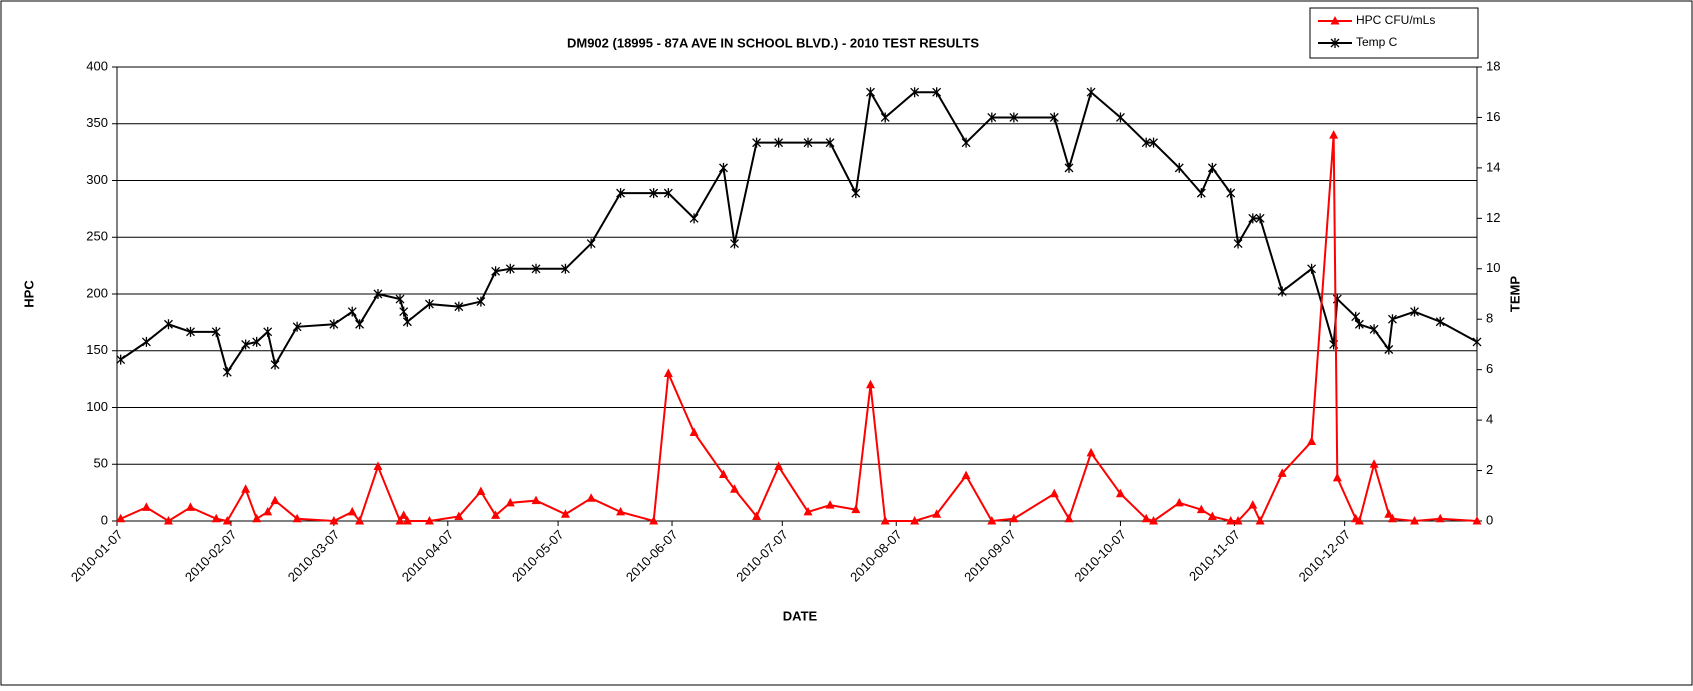 The width and height of the screenshot is (1693, 691). Describe the element at coordinates (1493, 65) in the screenshot. I see `y2-tick-label: 18` at that location.